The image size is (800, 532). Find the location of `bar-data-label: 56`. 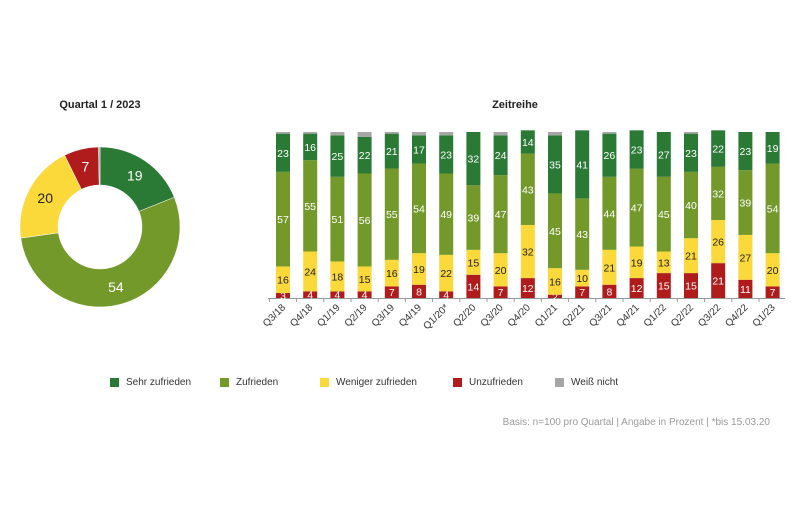

bar-data-label: 56 is located at coordinates (365, 221).